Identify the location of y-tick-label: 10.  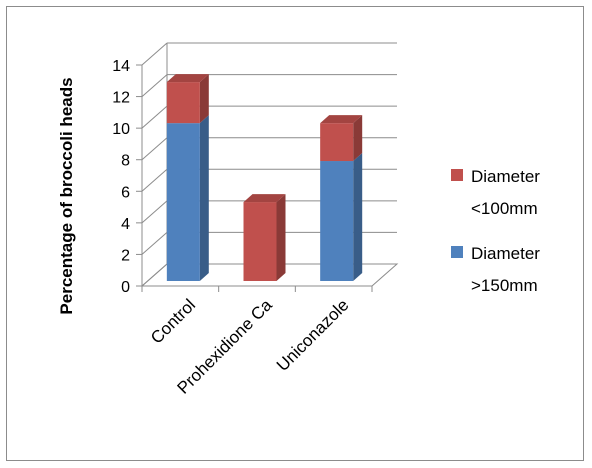
(121, 129).